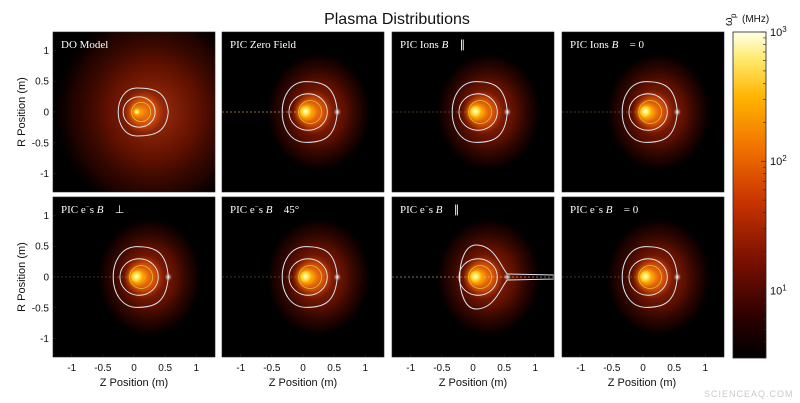 The height and width of the screenshot is (403, 800). Describe the element at coordinates (41, 143) in the screenshot. I see `y-tick-label: -0.5` at that location.